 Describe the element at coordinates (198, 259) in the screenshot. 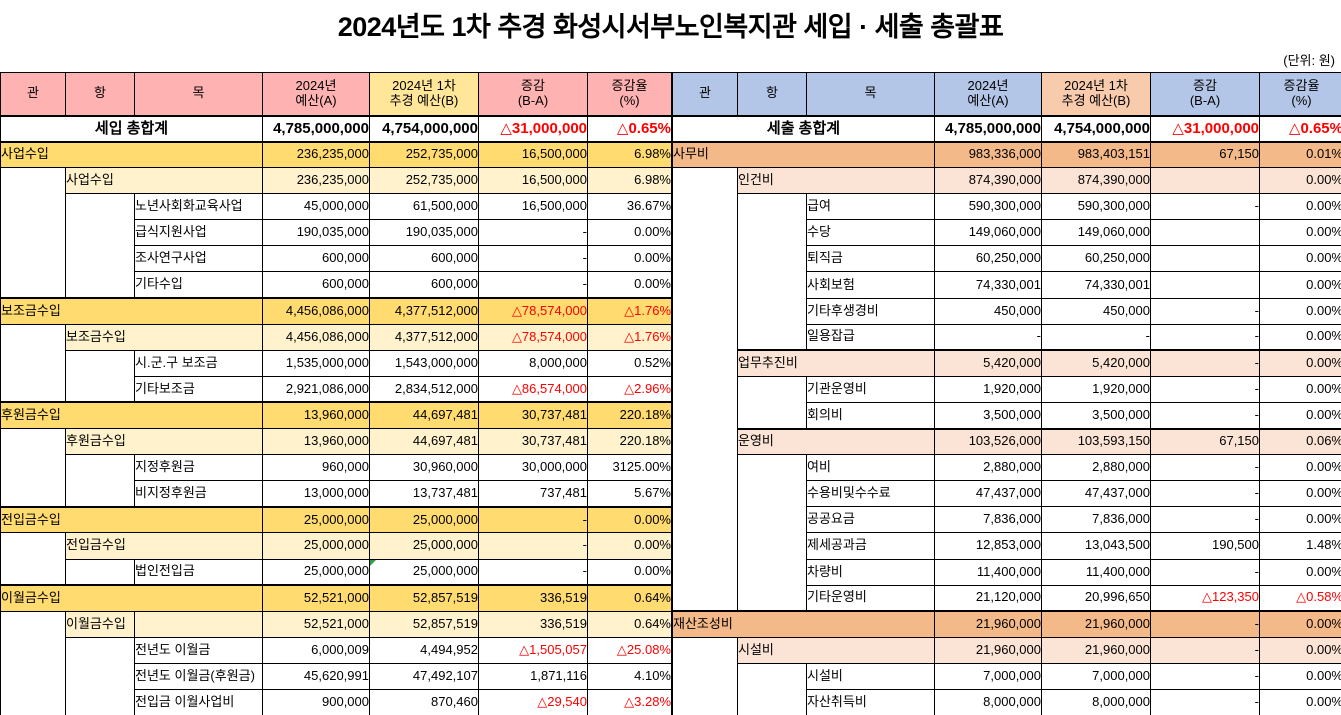

I see `mok-label: 조사연구사업` at that location.